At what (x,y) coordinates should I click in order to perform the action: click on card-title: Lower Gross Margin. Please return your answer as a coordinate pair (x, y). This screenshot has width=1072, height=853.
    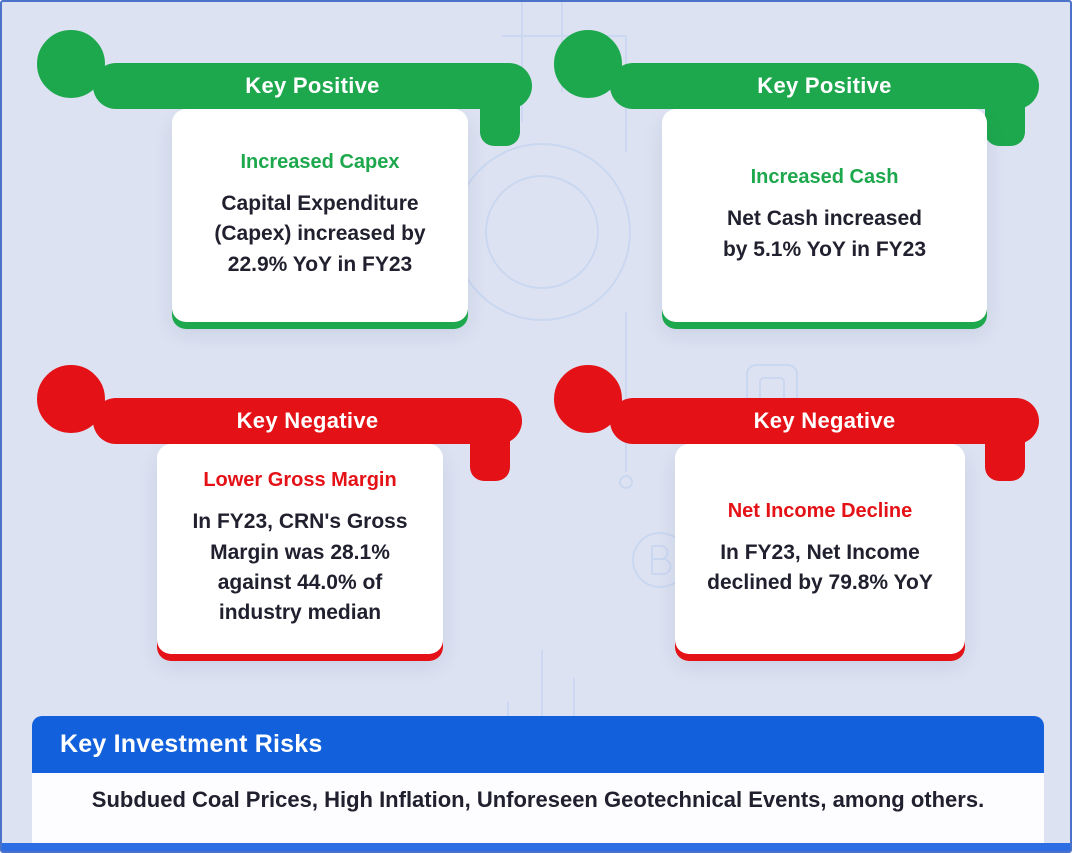
    Looking at the image, I should click on (300, 480).